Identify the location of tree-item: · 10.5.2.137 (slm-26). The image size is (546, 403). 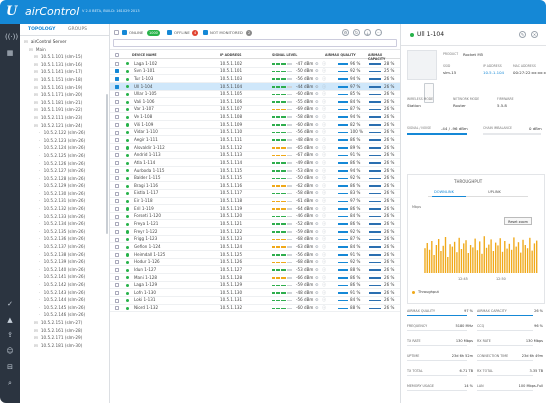
(65, 247).